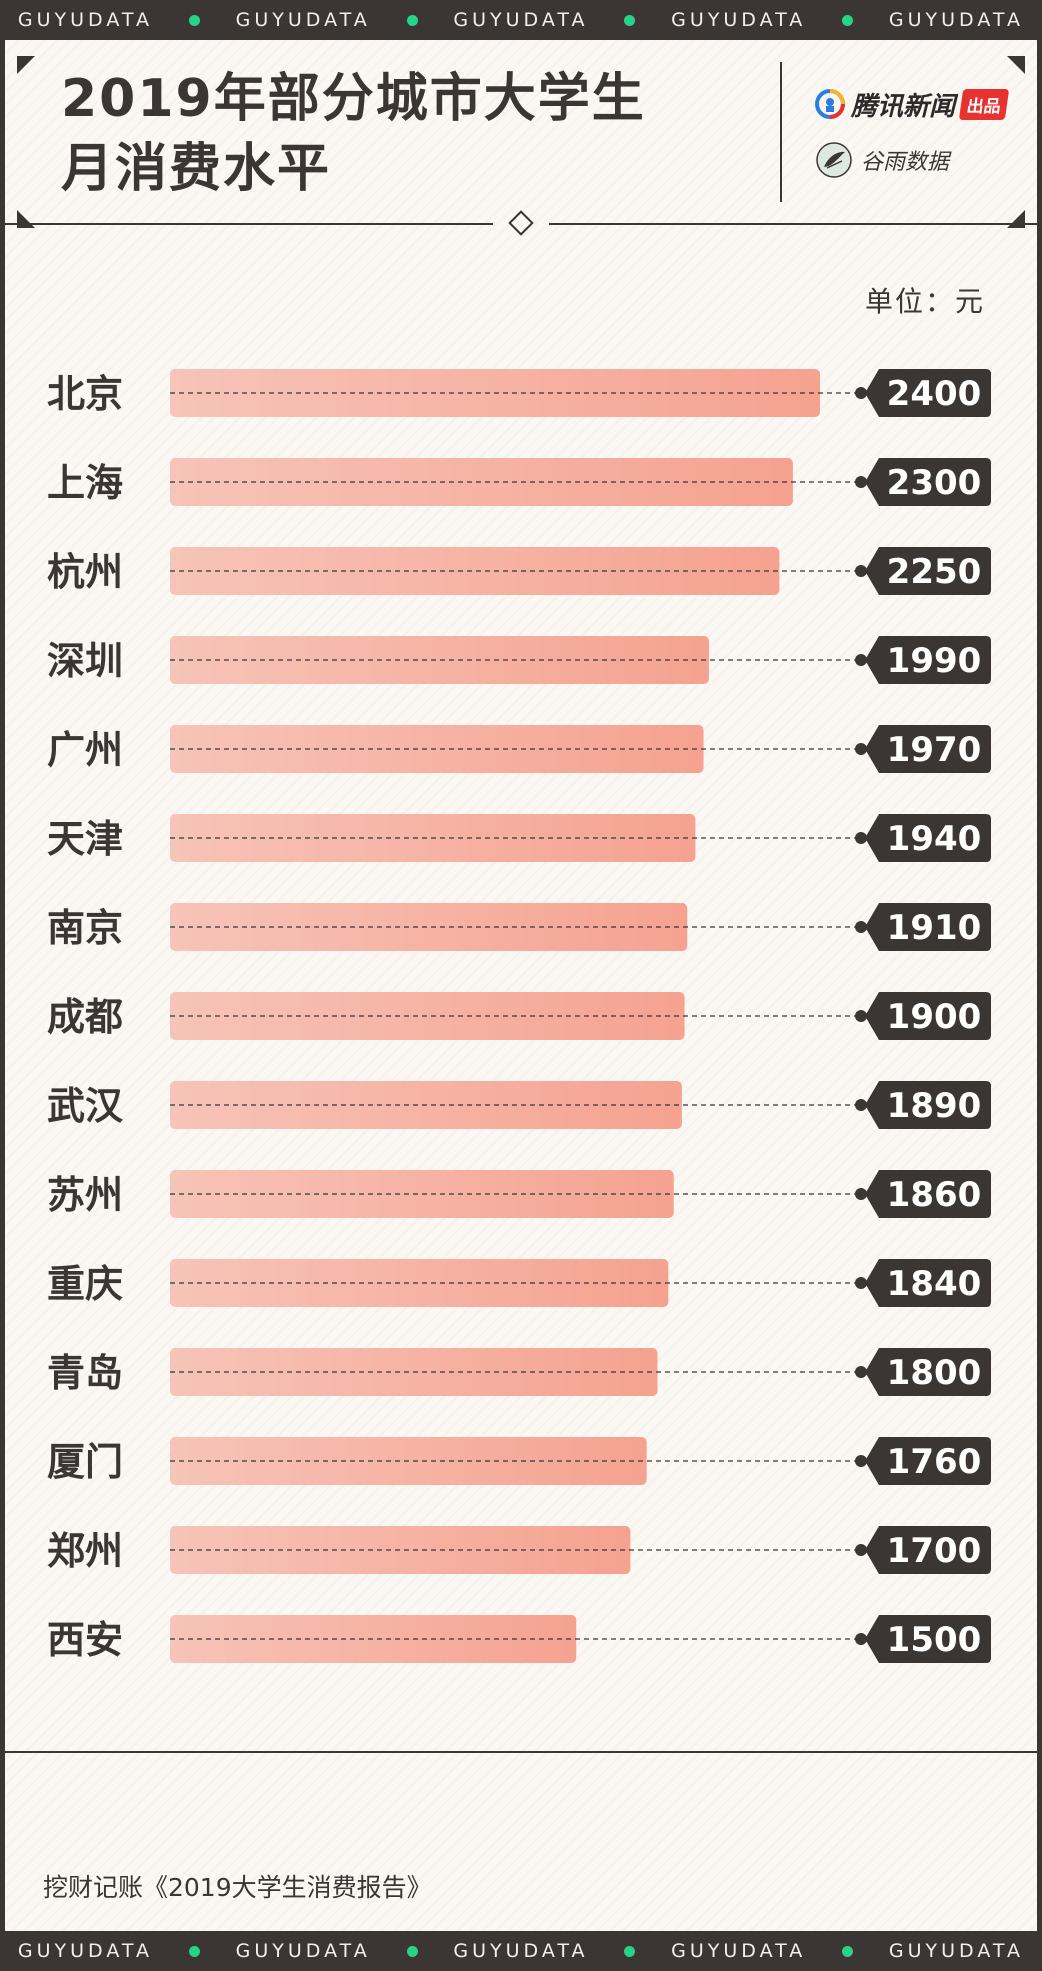 The width and height of the screenshot is (1042, 1971). Describe the element at coordinates (793, 224) in the screenshot. I see `header-rule-right` at that location.